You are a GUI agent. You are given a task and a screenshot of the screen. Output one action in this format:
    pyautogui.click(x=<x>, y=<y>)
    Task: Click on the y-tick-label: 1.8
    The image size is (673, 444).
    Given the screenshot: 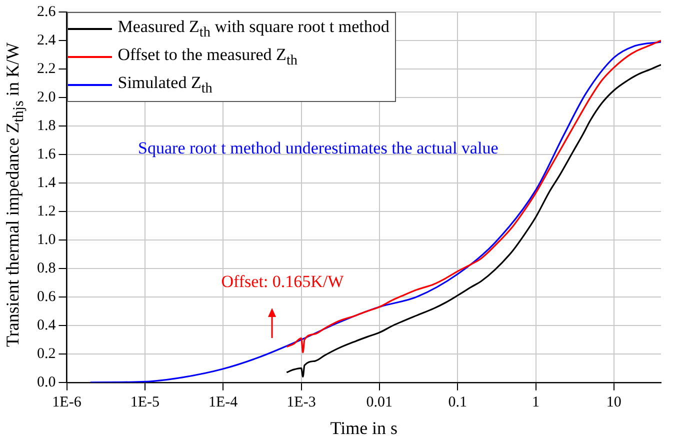 What is the action you would take?
    pyautogui.click(x=46, y=126)
    